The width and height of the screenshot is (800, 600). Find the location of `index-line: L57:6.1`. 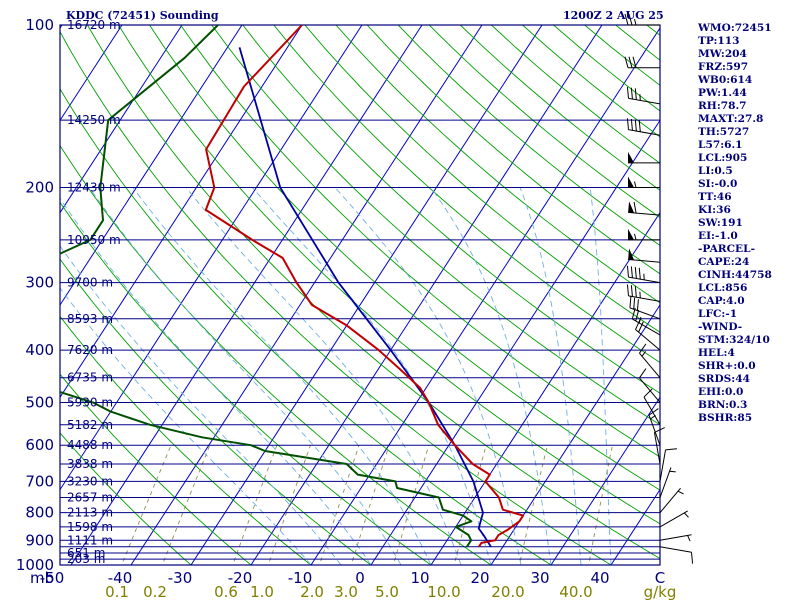

index-line: L57:6.1 is located at coordinates (720, 145).